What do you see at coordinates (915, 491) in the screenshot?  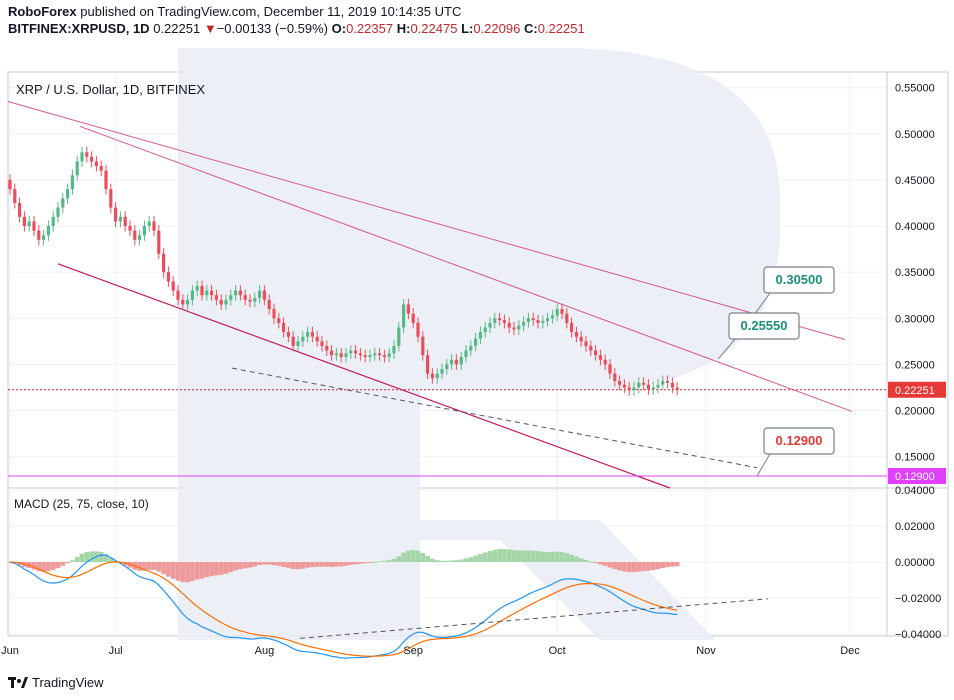 I see `macd-y-tick-label: 0.04000` at bounding box center [915, 491].